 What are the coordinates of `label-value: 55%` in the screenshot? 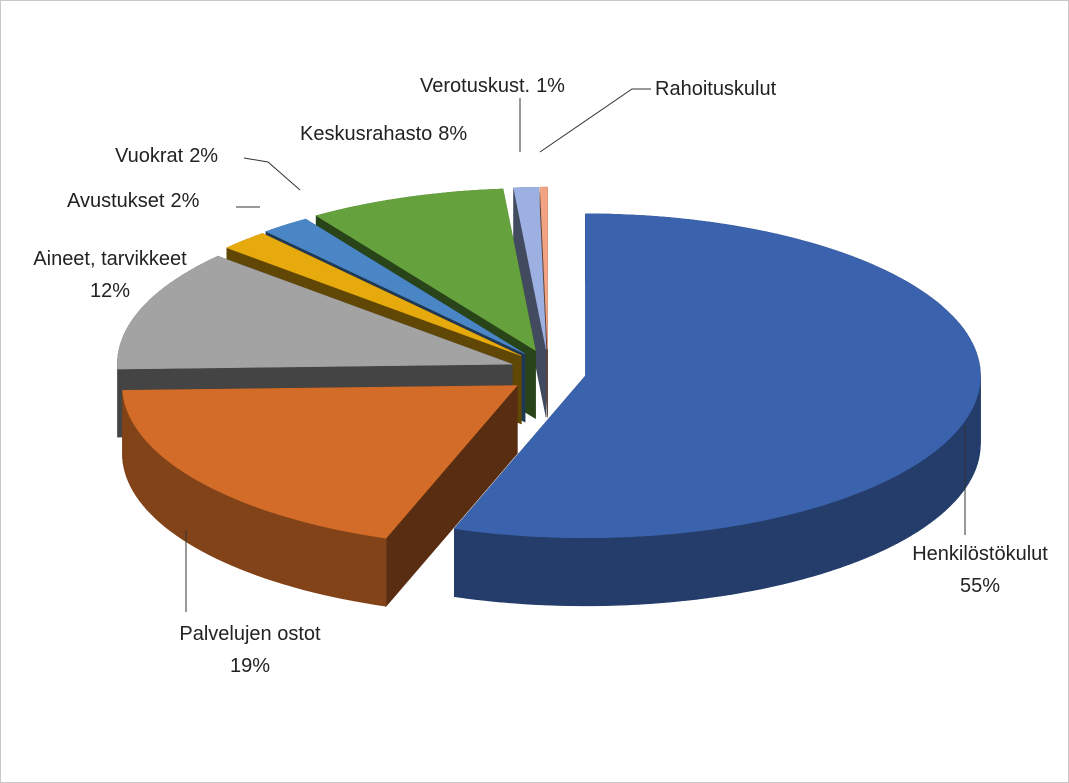 It's located at (980, 586).